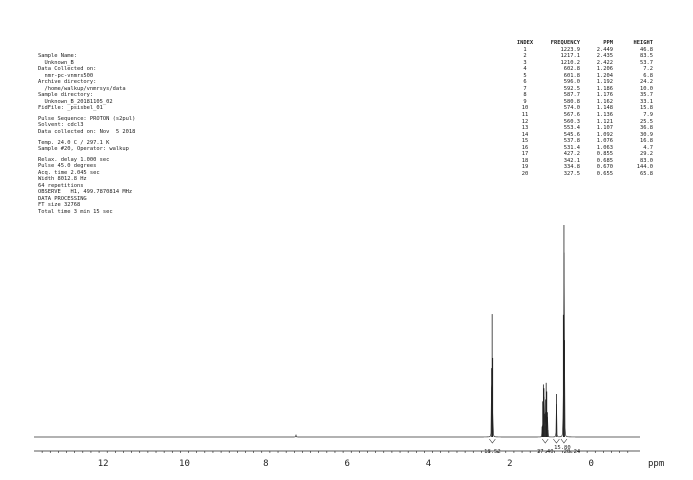 The image size is (693, 480). Describe the element at coordinates (571, 108) in the screenshot. I see `cell-frequency: 574.0` at that location.